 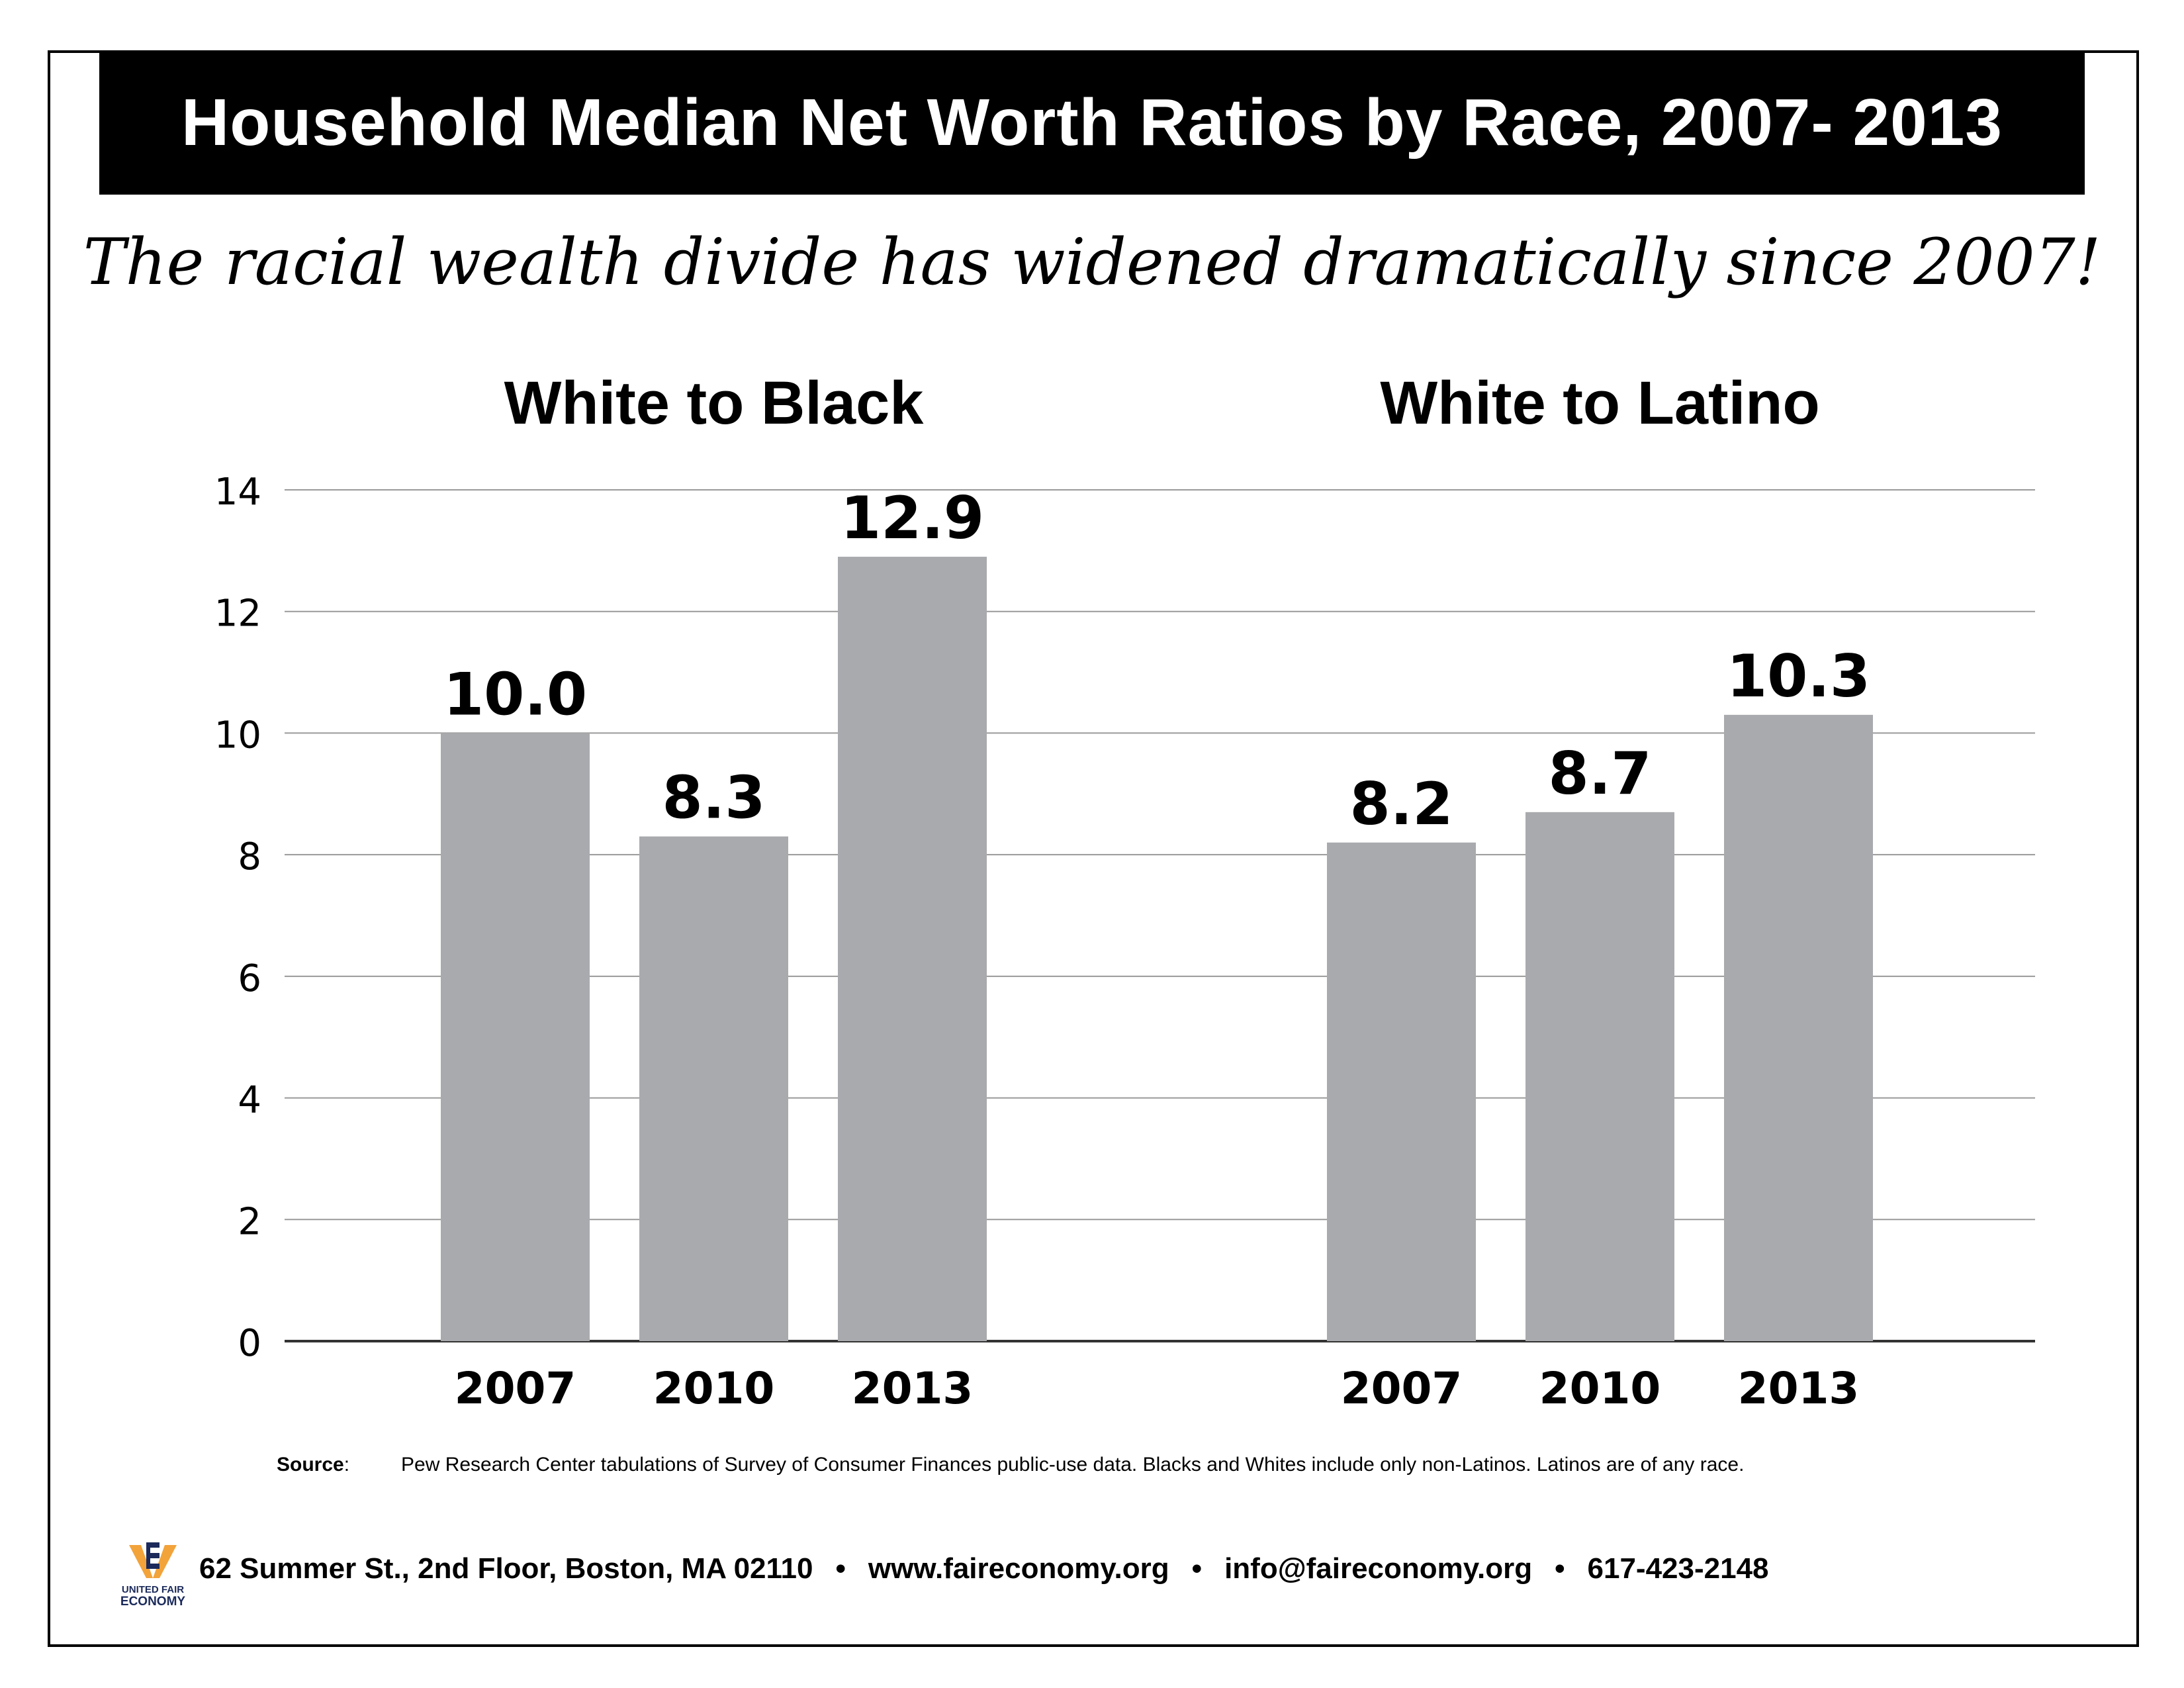 What do you see at coordinates (1018, 1568) in the screenshot?
I see `website-link: www.faireconomy.org` at bounding box center [1018, 1568].